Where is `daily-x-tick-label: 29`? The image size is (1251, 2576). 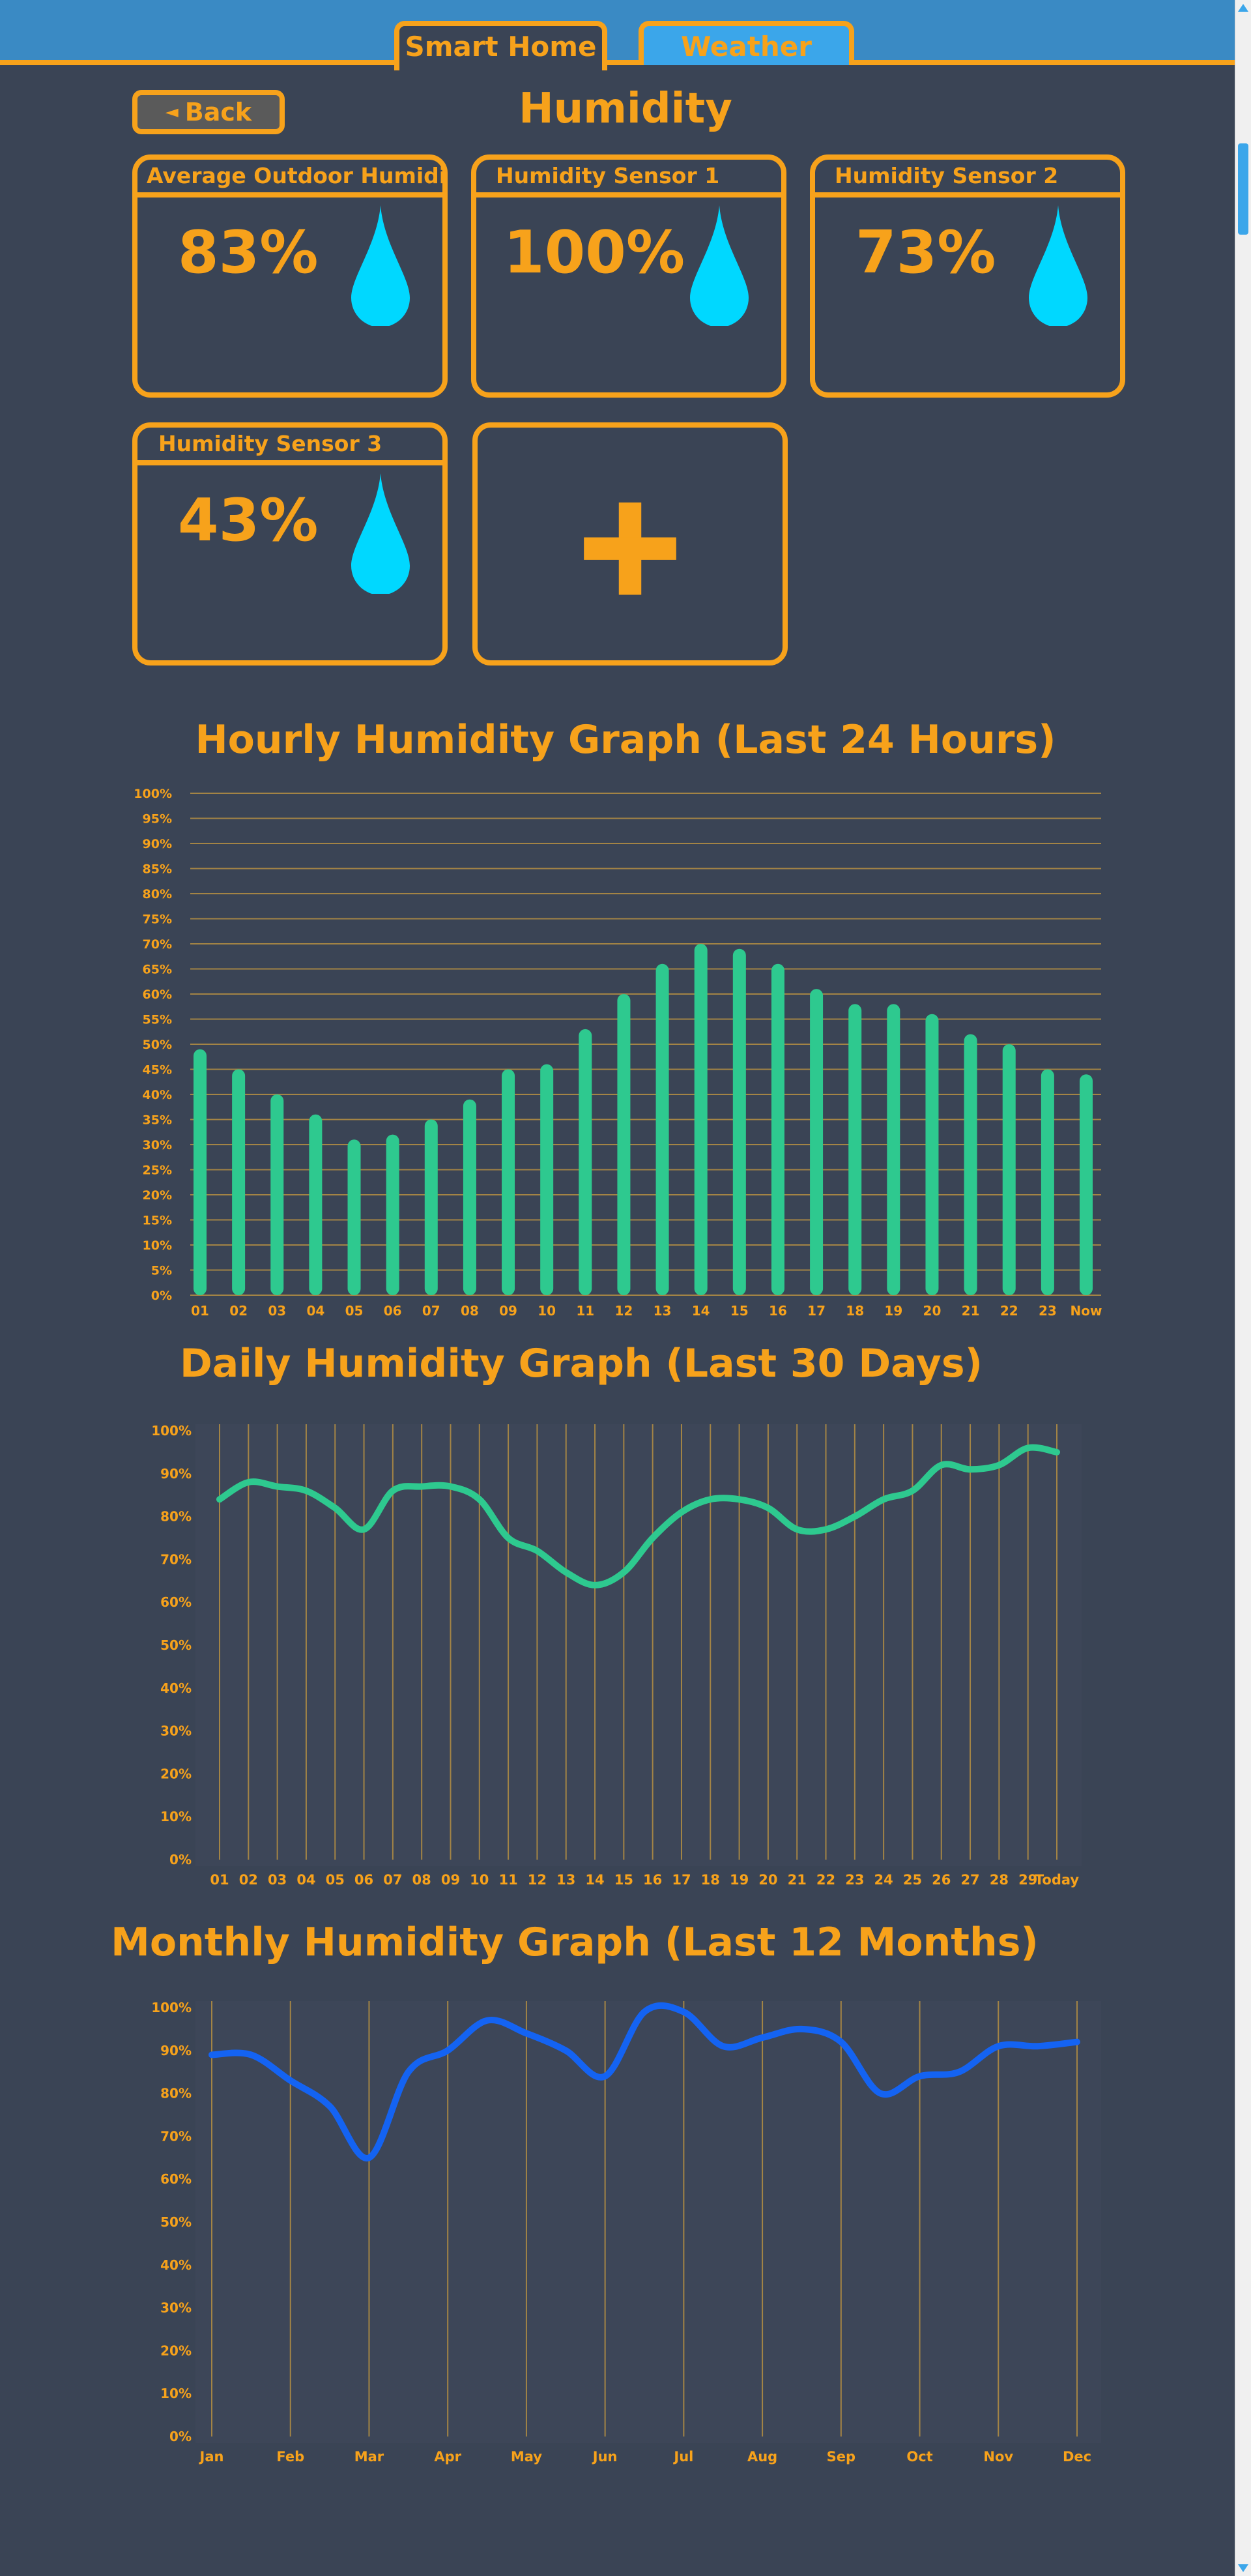 daily-x-tick-label: 29 is located at coordinates (1027, 1880).